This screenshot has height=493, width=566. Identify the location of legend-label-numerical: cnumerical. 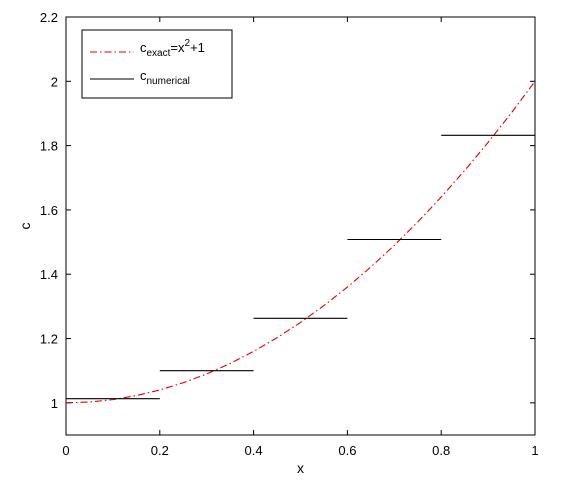
(165, 77).